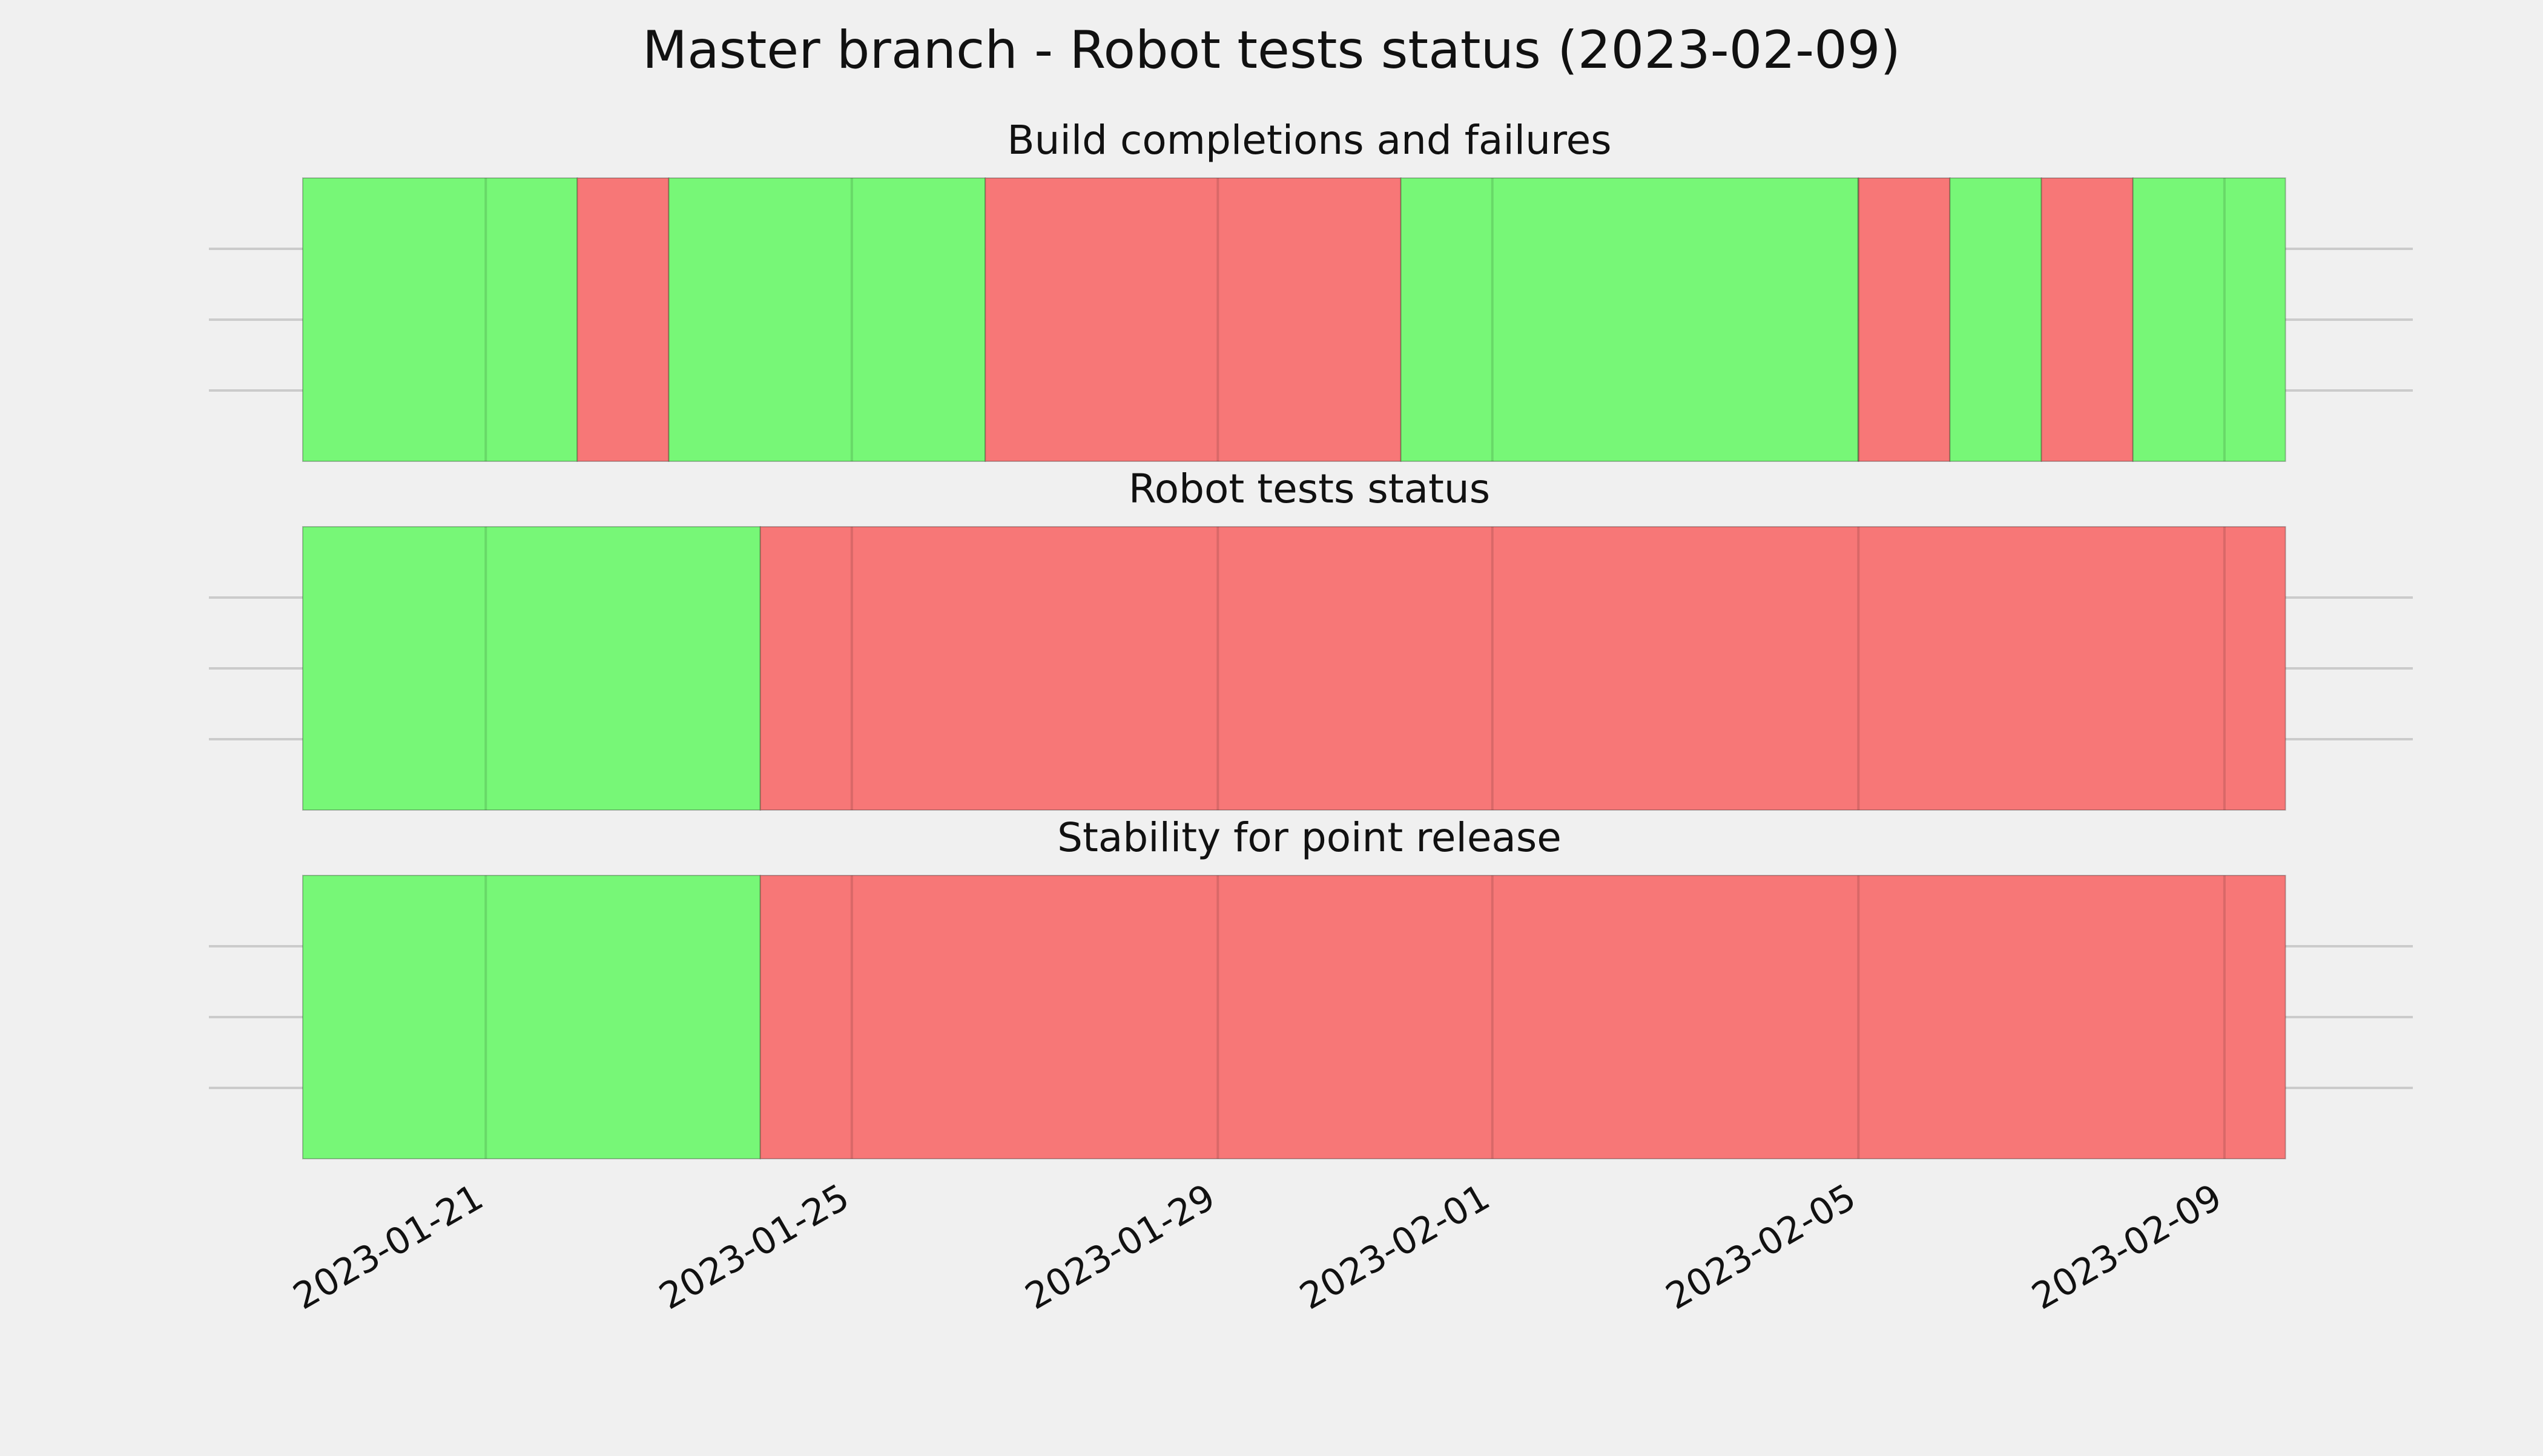 The height and width of the screenshot is (1456, 2543). What do you see at coordinates (1309, 489) in the screenshot?
I see `panel-title: Robot tests status` at bounding box center [1309, 489].